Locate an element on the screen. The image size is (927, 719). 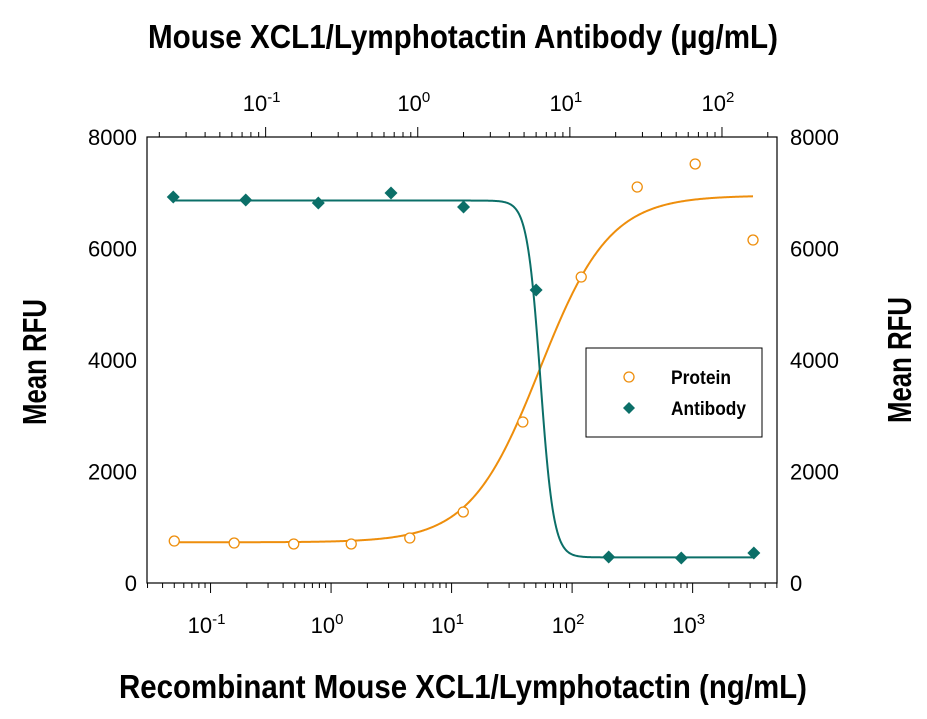
legend-label-antibody: Antibody is located at coordinates (708, 409).